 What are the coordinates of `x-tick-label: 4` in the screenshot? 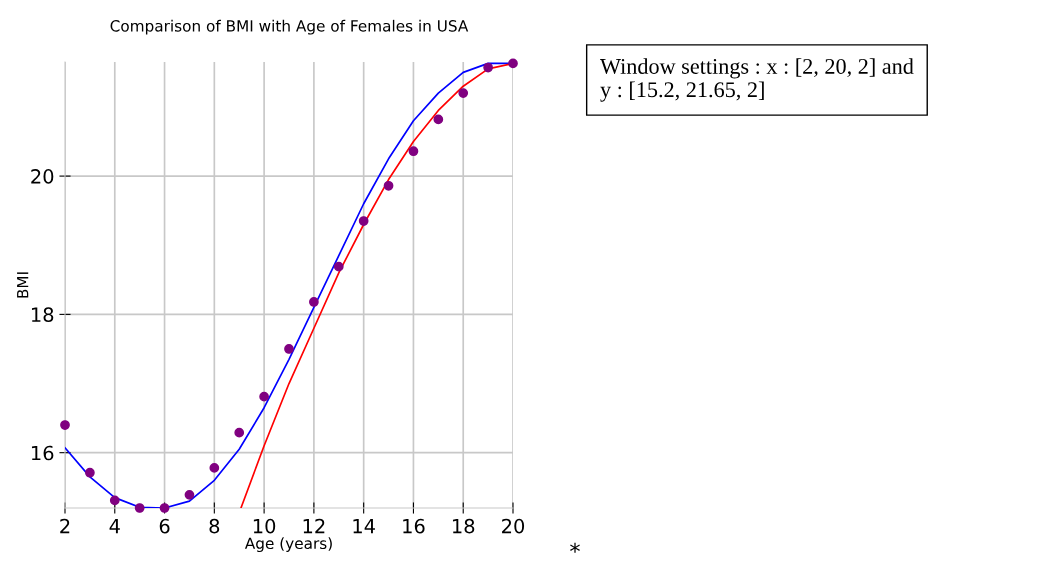 It's located at (114, 526).